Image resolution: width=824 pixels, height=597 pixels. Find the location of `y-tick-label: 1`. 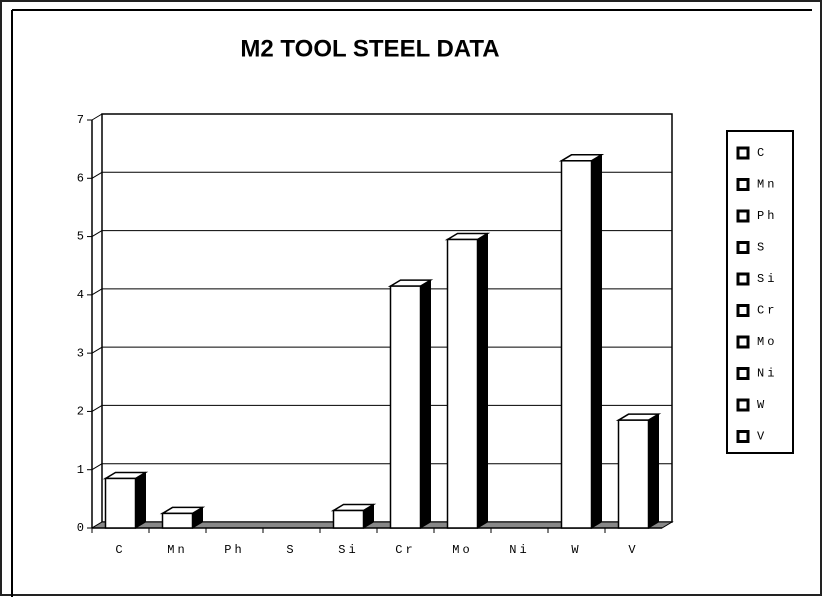

y-tick-label: 1 is located at coordinates (80, 470).